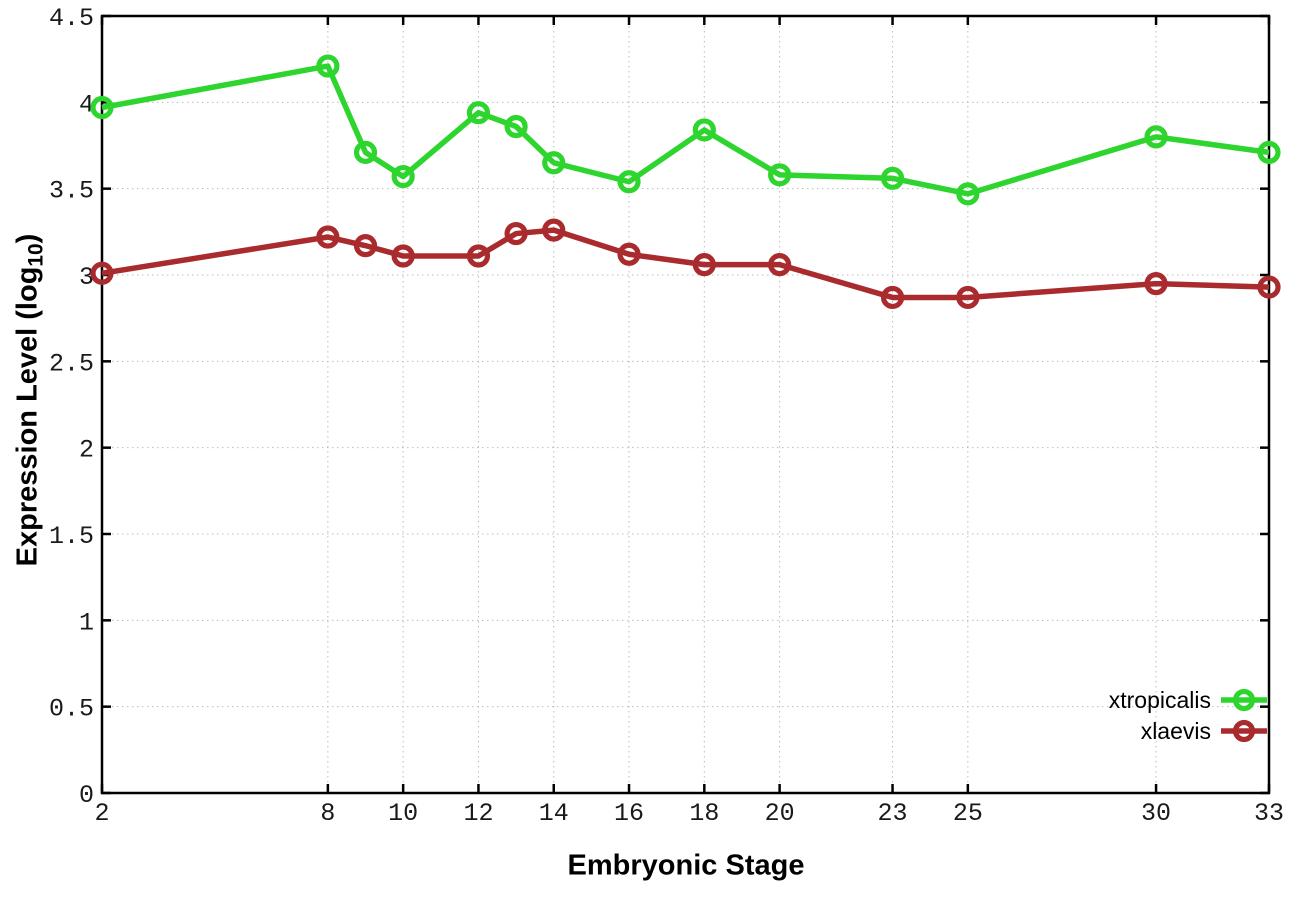  Describe the element at coordinates (478, 813) in the screenshot. I see `x-tick-label: 12` at that location.